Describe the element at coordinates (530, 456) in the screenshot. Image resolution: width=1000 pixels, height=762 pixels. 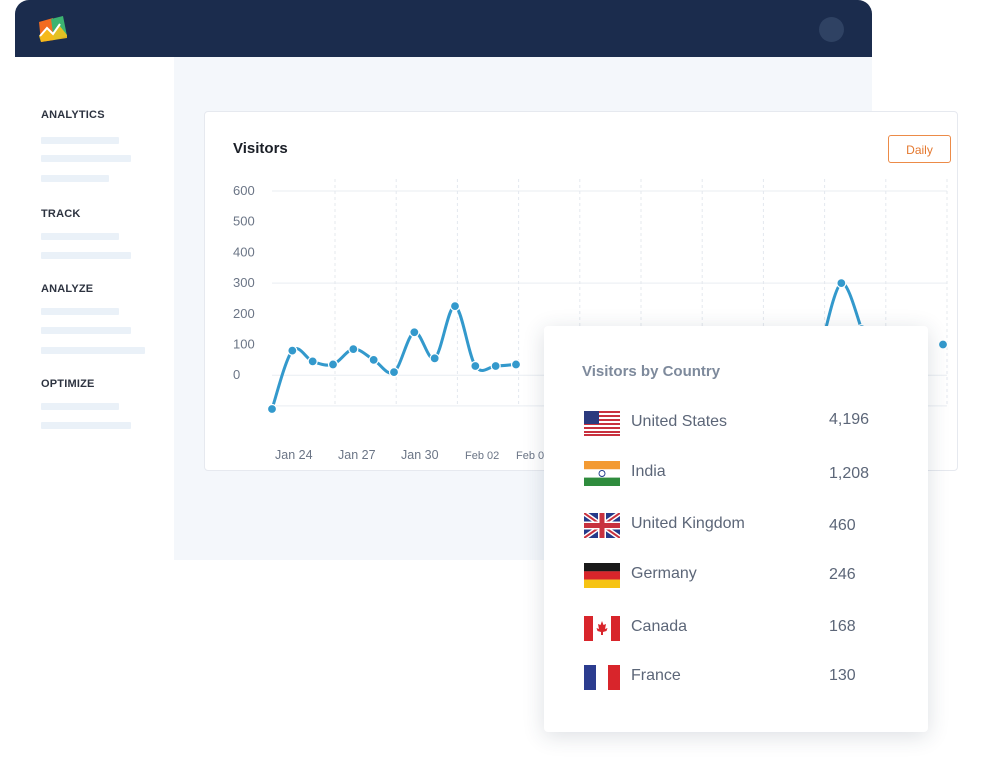
I see `x-tick-label: Feb 0` at that location.